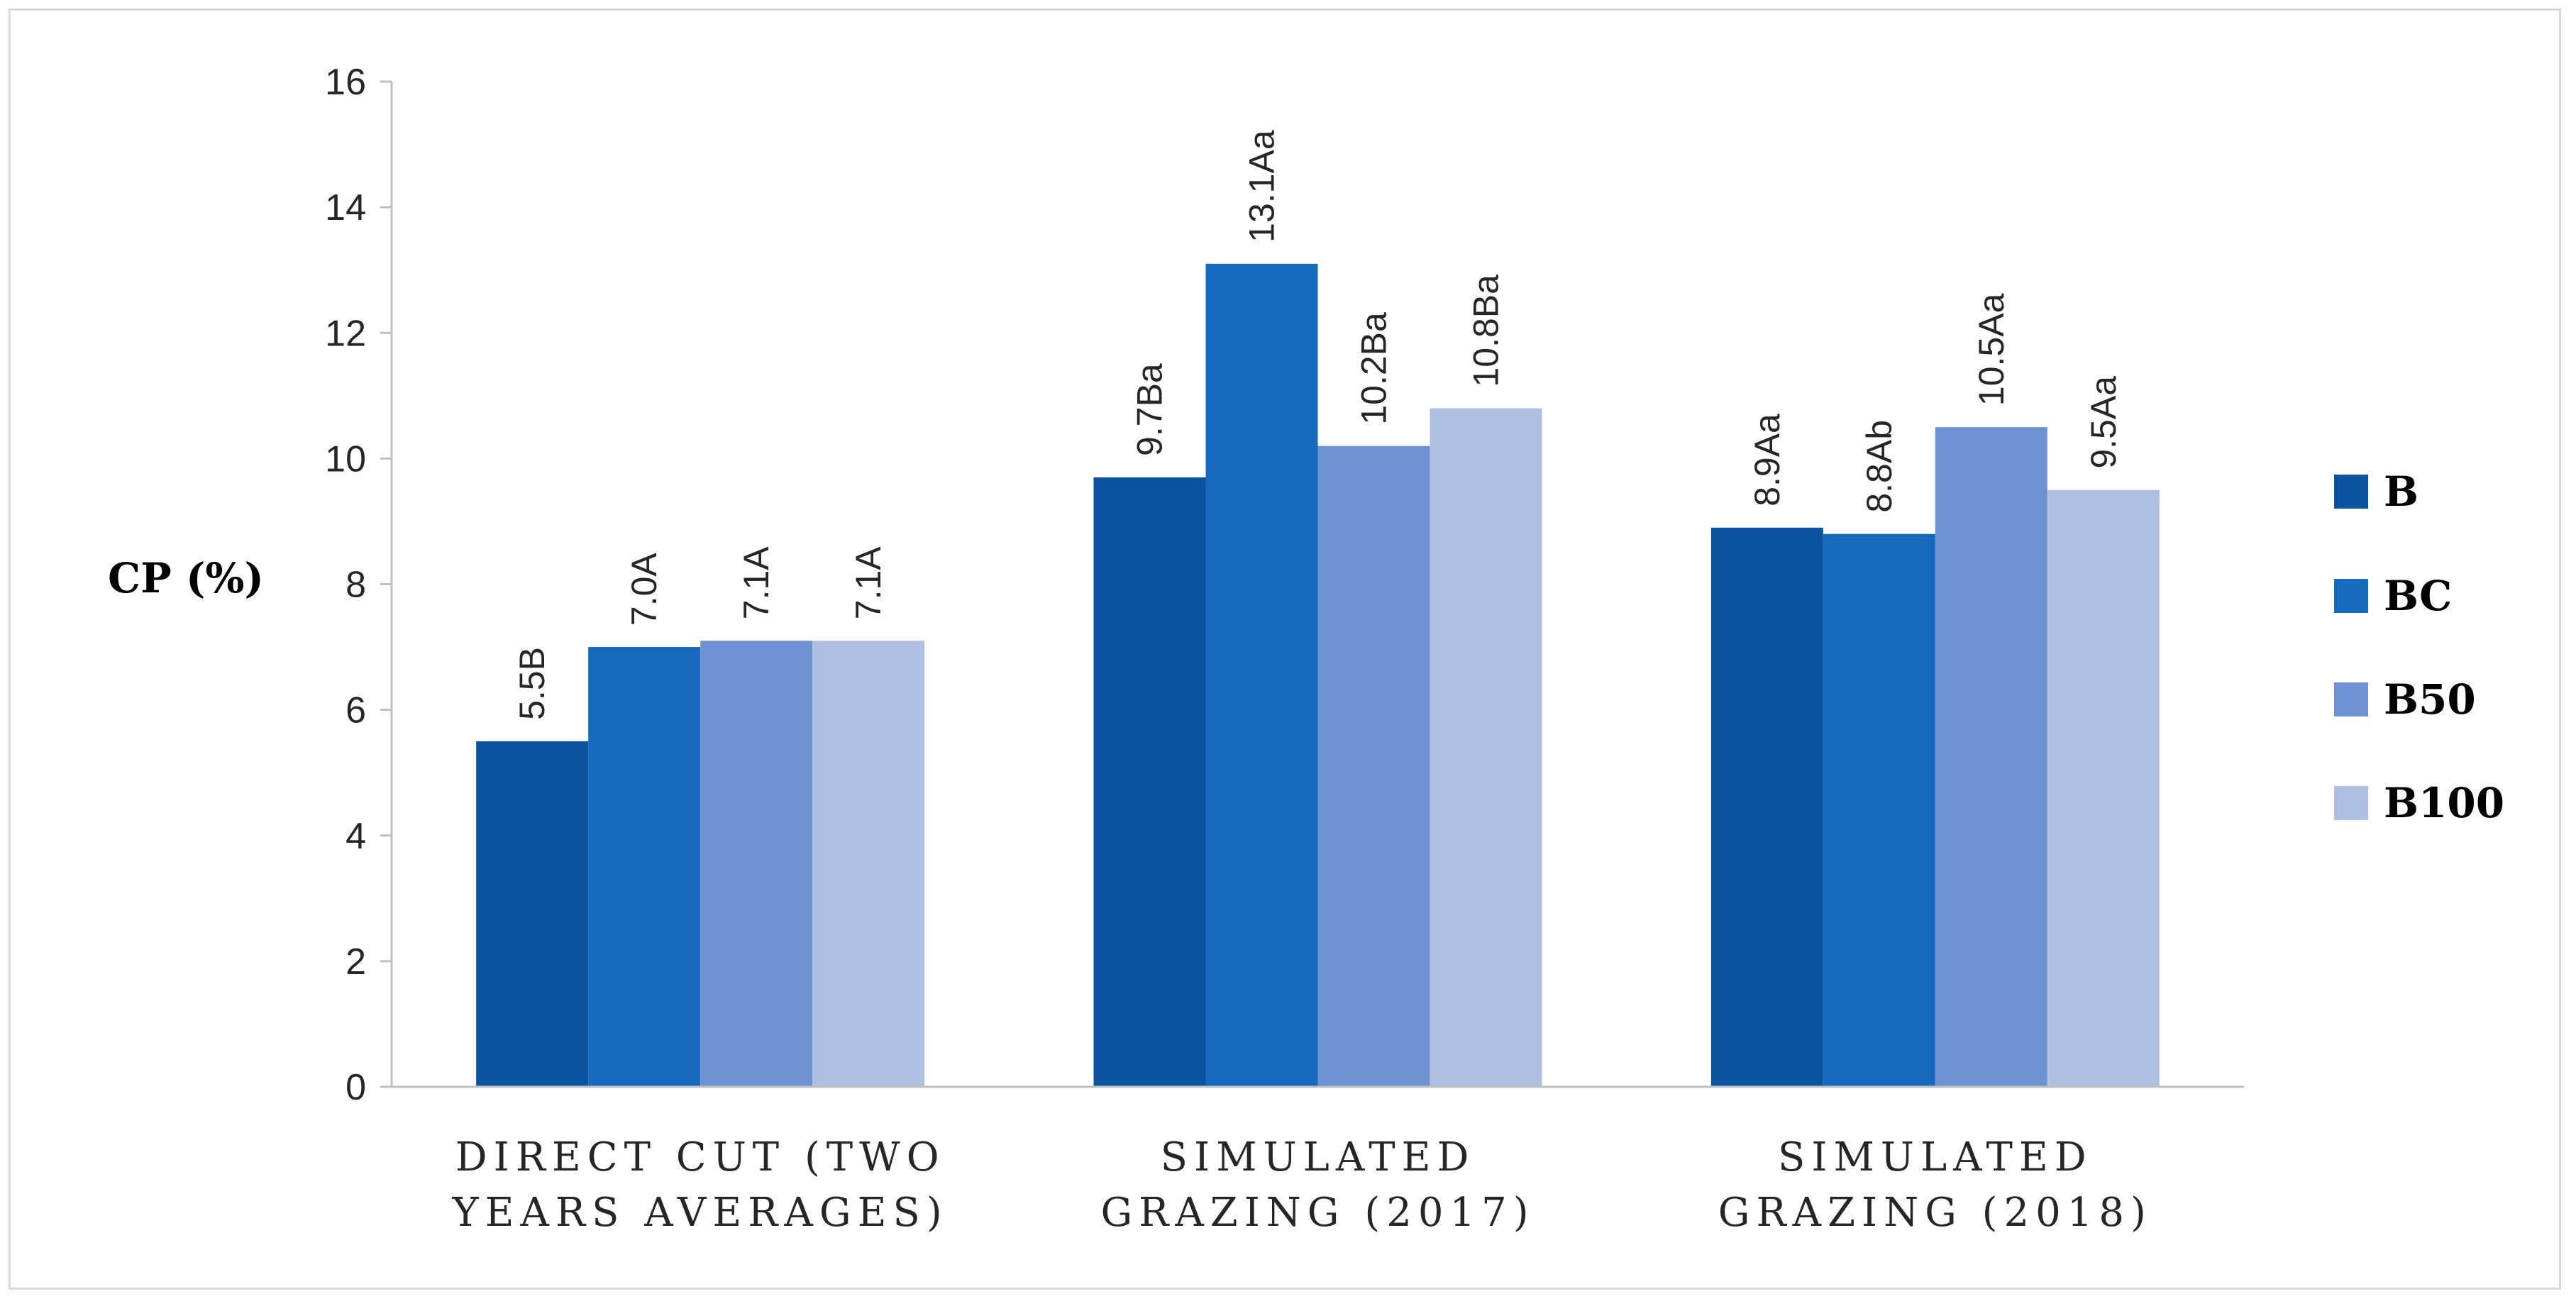 Image resolution: width=2576 pixels, height=1306 pixels. Describe the element at coordinates (1935, 1213) in the screenshot. I see `x-category-label: GRAZING (2018)` at that location.